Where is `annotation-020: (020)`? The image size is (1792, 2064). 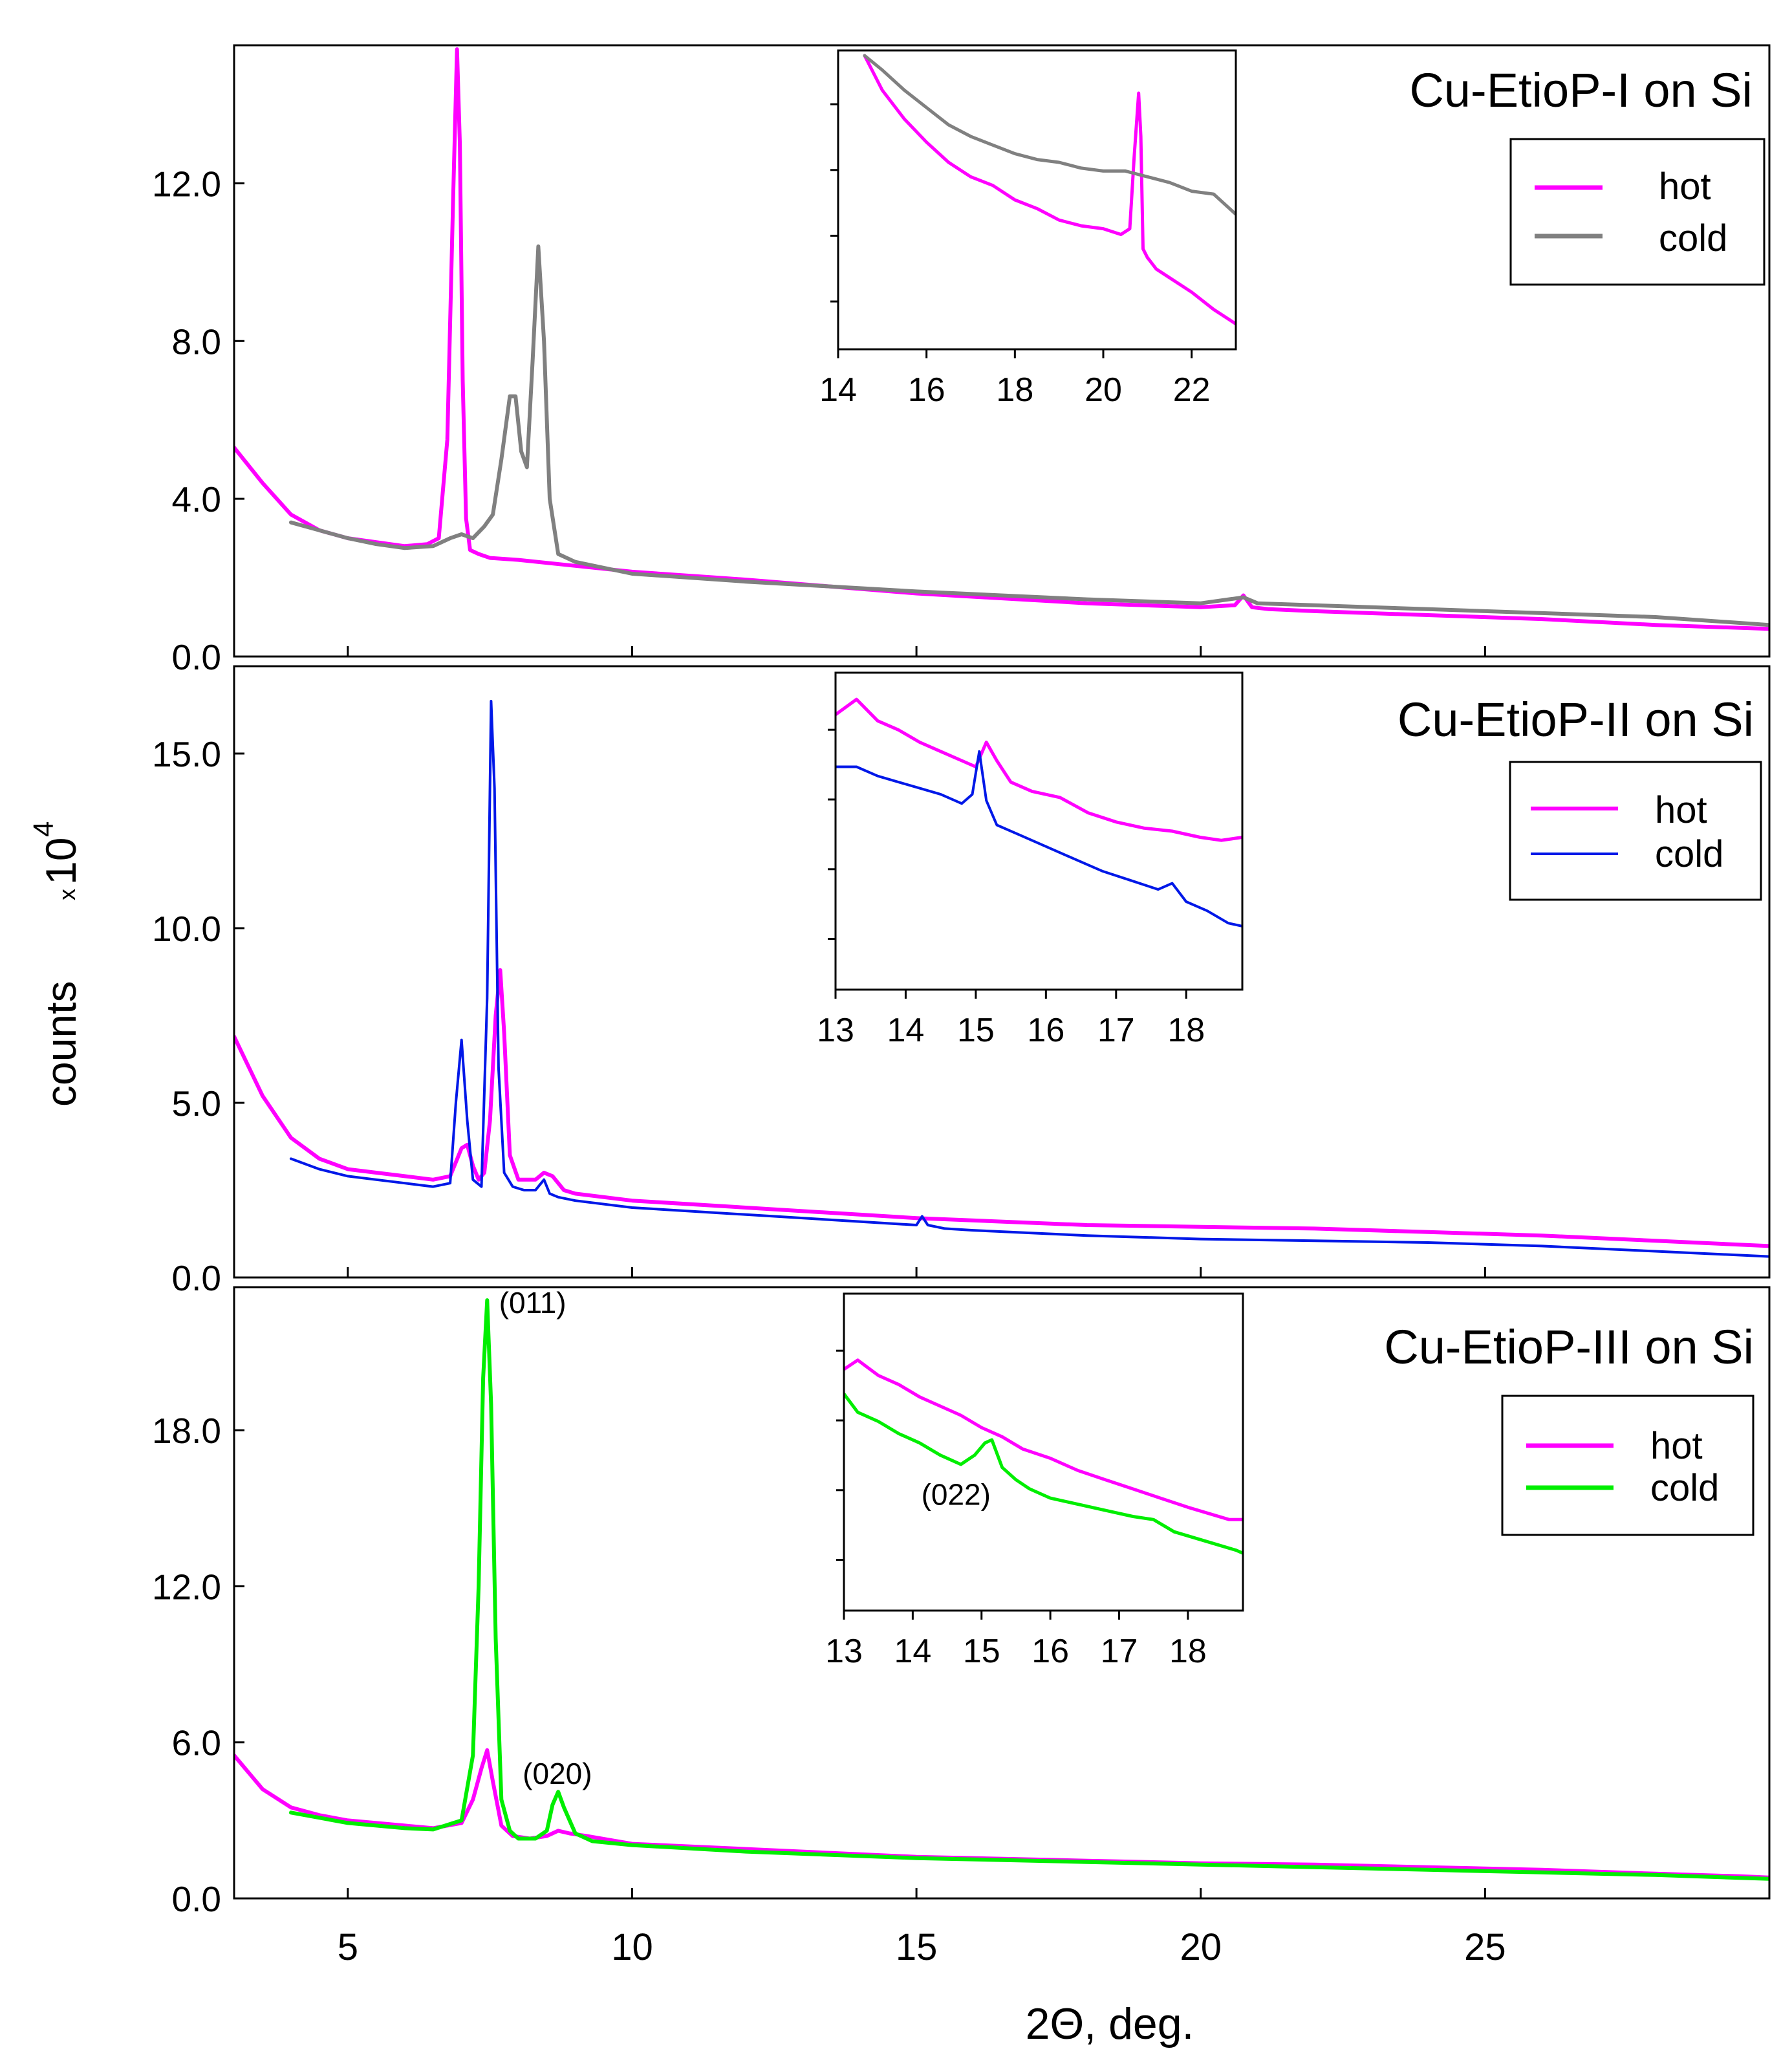
annotation-020: (020) is located at coordinates (557, 1773).